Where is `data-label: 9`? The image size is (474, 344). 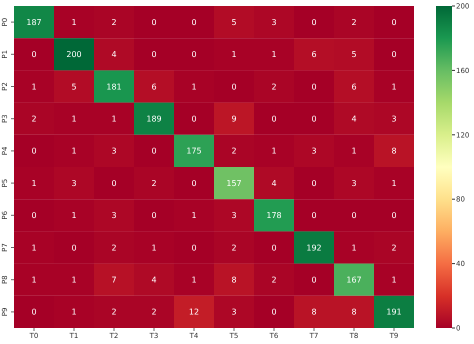
data-label: 9 is located at coordinates (234, 119).